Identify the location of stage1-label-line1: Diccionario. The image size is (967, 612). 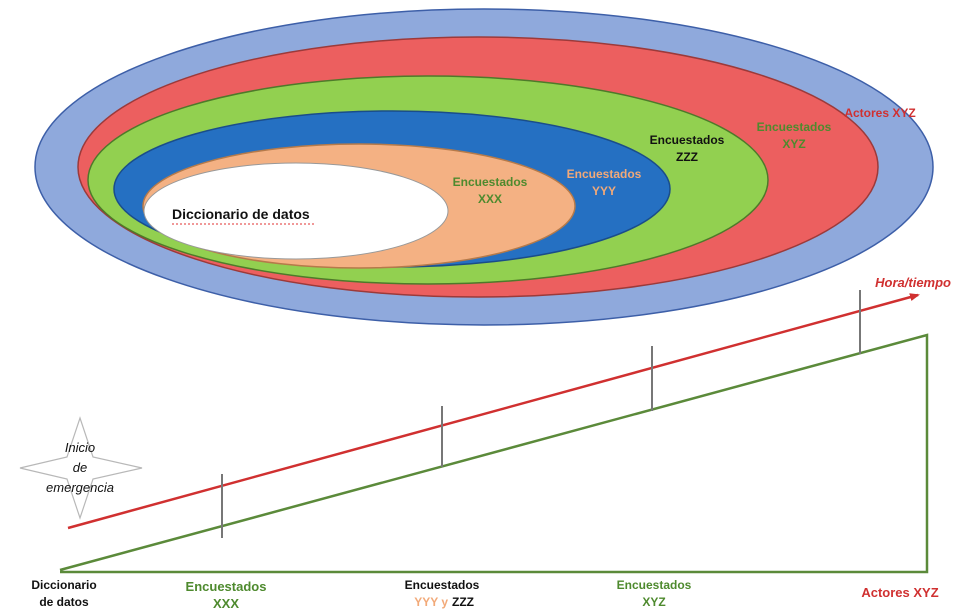
(63, 585).